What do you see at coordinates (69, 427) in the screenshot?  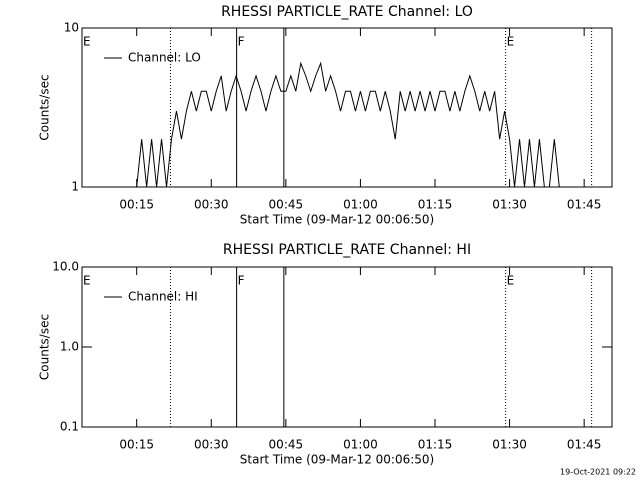 I see `y-tick-label: 0.1` at bounding box center [69, 427].